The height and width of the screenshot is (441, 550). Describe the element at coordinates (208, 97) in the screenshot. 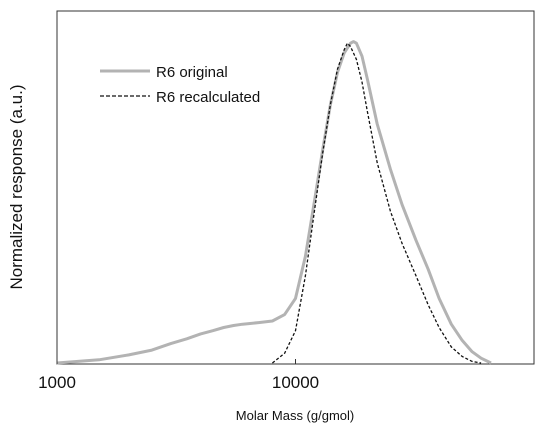

I see `legend-label-series-1: R6 recalculated` at that location.